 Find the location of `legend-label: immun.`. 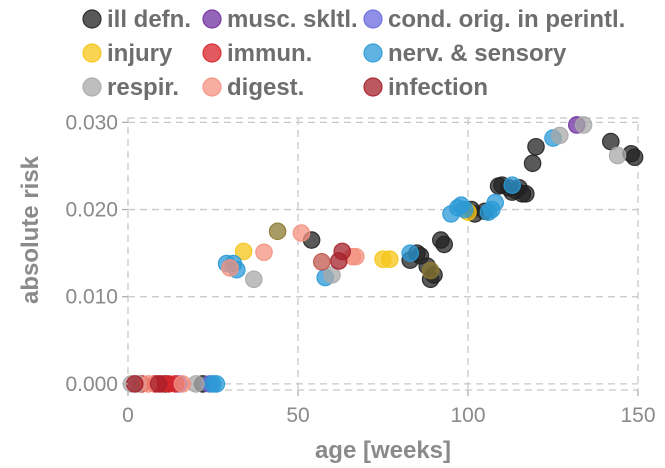

legend-label: immun. is located at coordinates (269, 53).